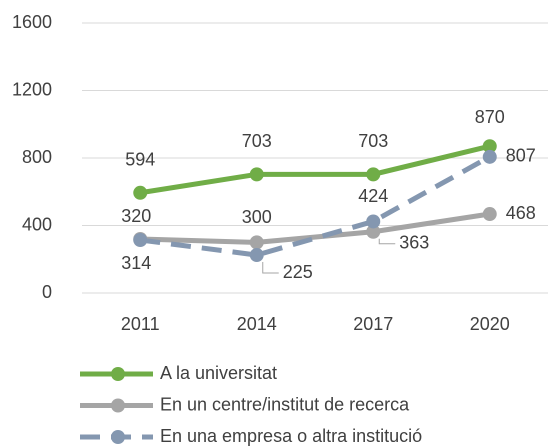 This screenshot has height=447, width=549. I want to click on legend-label: A la universitat, so click(218, 373).